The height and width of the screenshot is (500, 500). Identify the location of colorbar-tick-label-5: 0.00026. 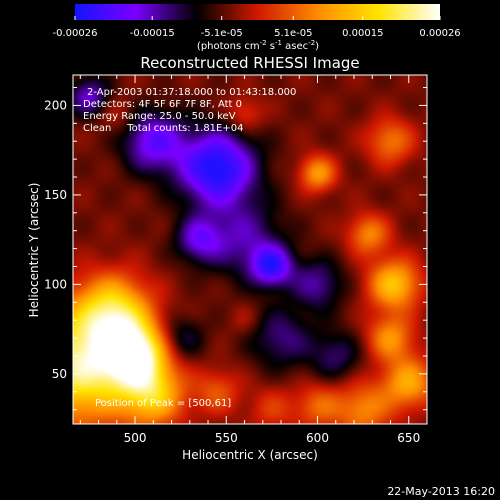
(439, 33).